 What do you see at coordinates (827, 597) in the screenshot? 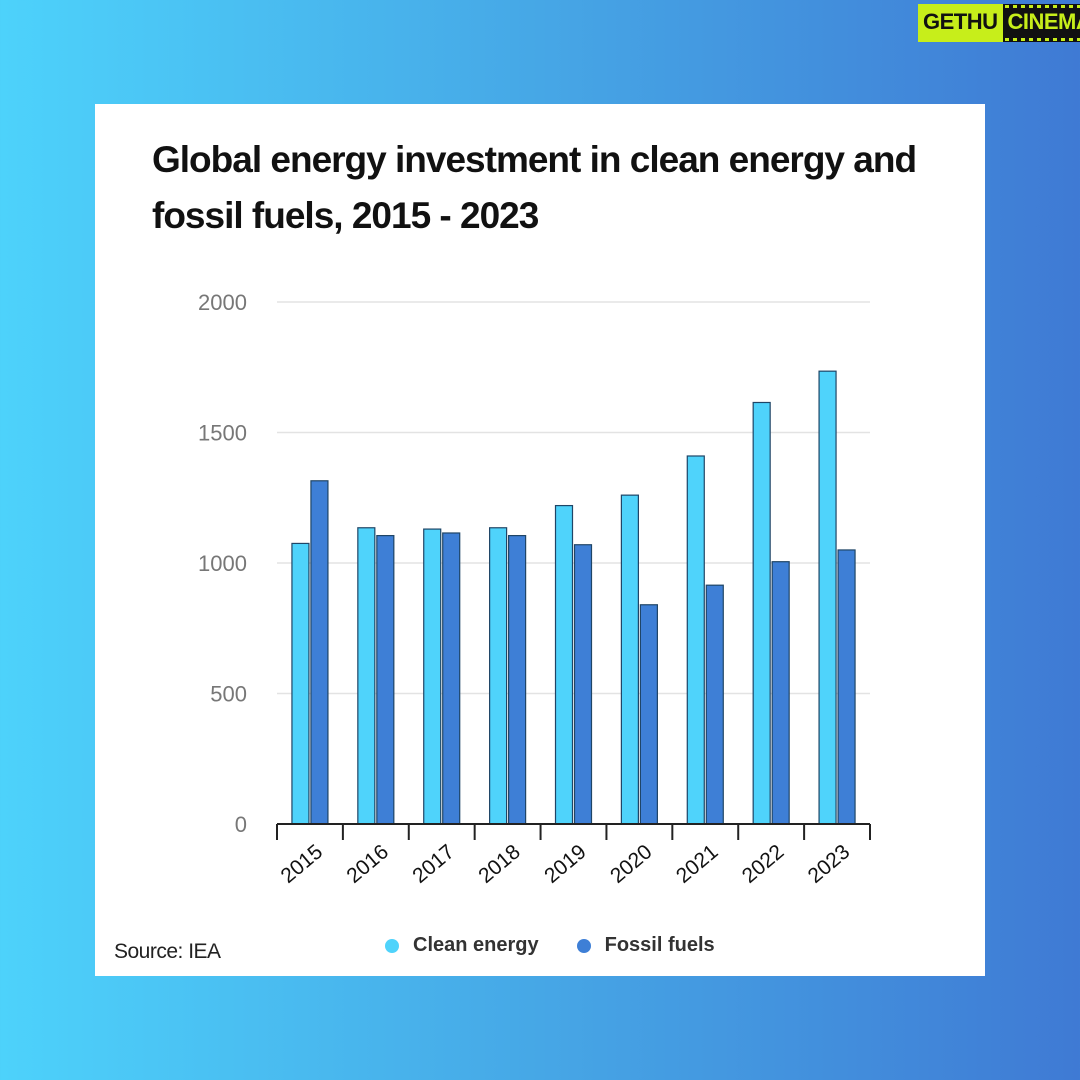
I see `bar-clean-energy-2023` at bounding box center [827, 597].